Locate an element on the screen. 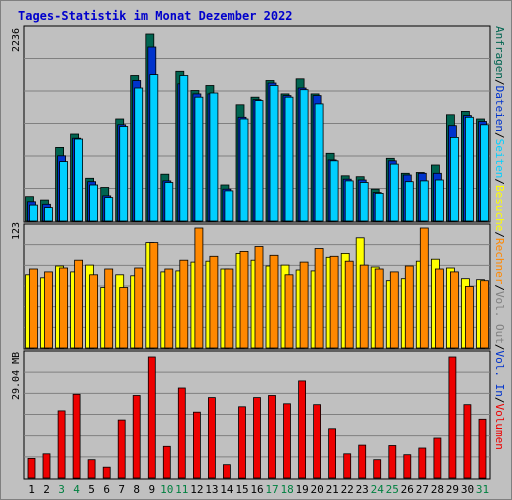 The height and width of the screenshot is (500, 512). x-tick-label: 8 is located at coordinates (136, 489).